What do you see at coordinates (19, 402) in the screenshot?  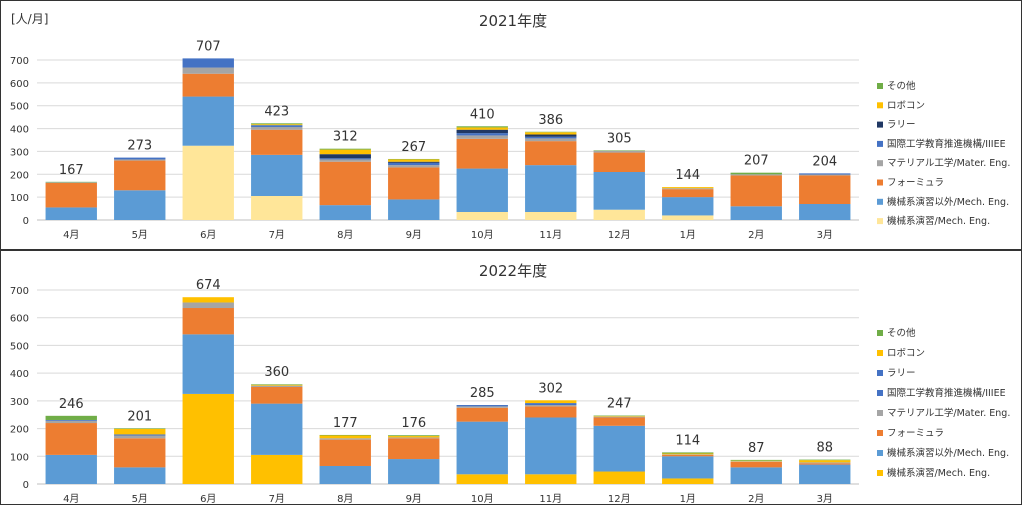 I see `y-tick-label: 300` at bounding box center [19, 402].